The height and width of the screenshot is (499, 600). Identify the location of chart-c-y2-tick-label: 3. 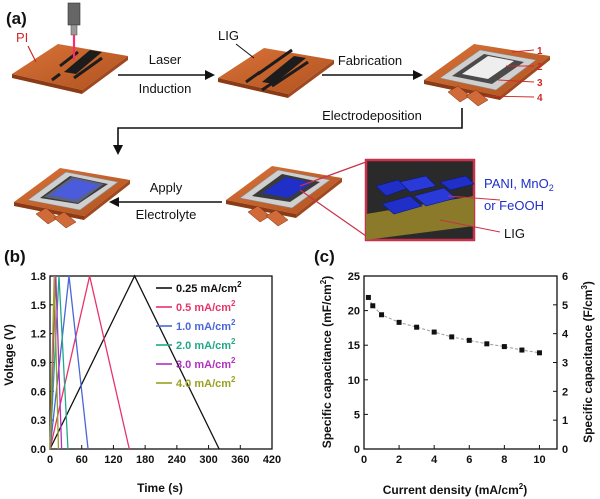
(565, 364).